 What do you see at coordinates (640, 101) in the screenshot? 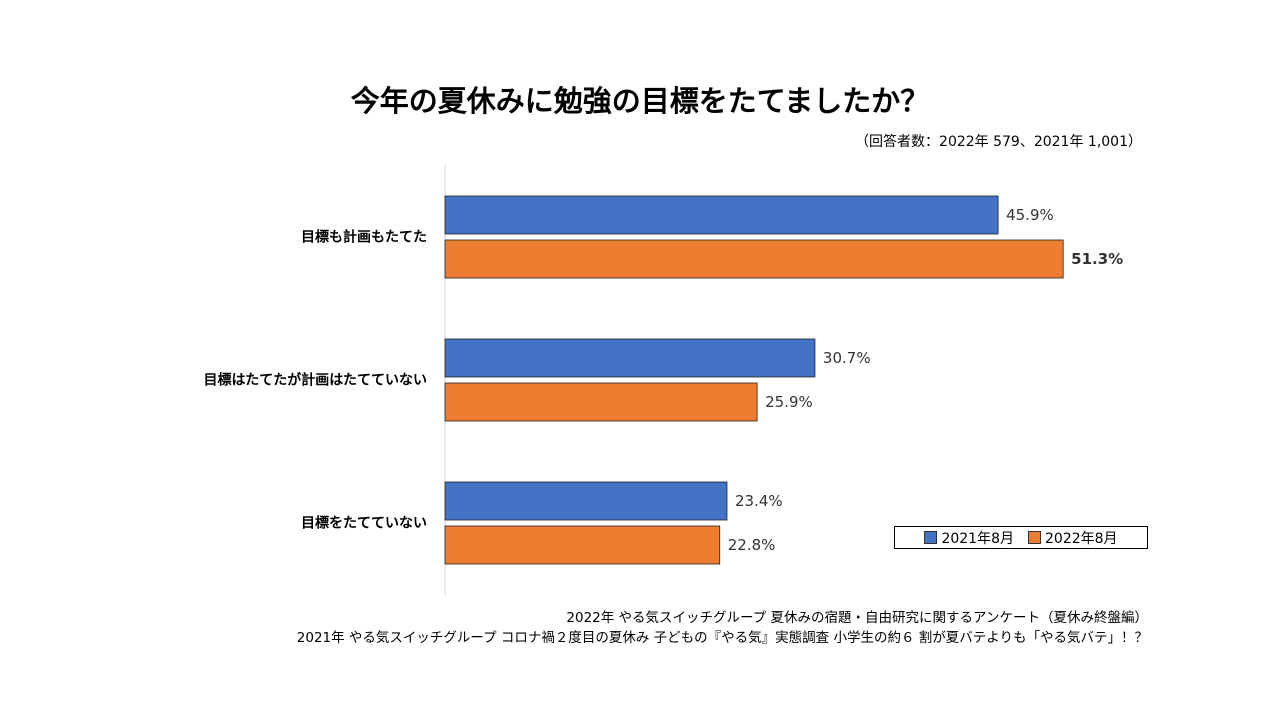
I see `chart-title: 今年の夏休みに勉強の目標をたてましたか？` at bounding box center [640, 101].